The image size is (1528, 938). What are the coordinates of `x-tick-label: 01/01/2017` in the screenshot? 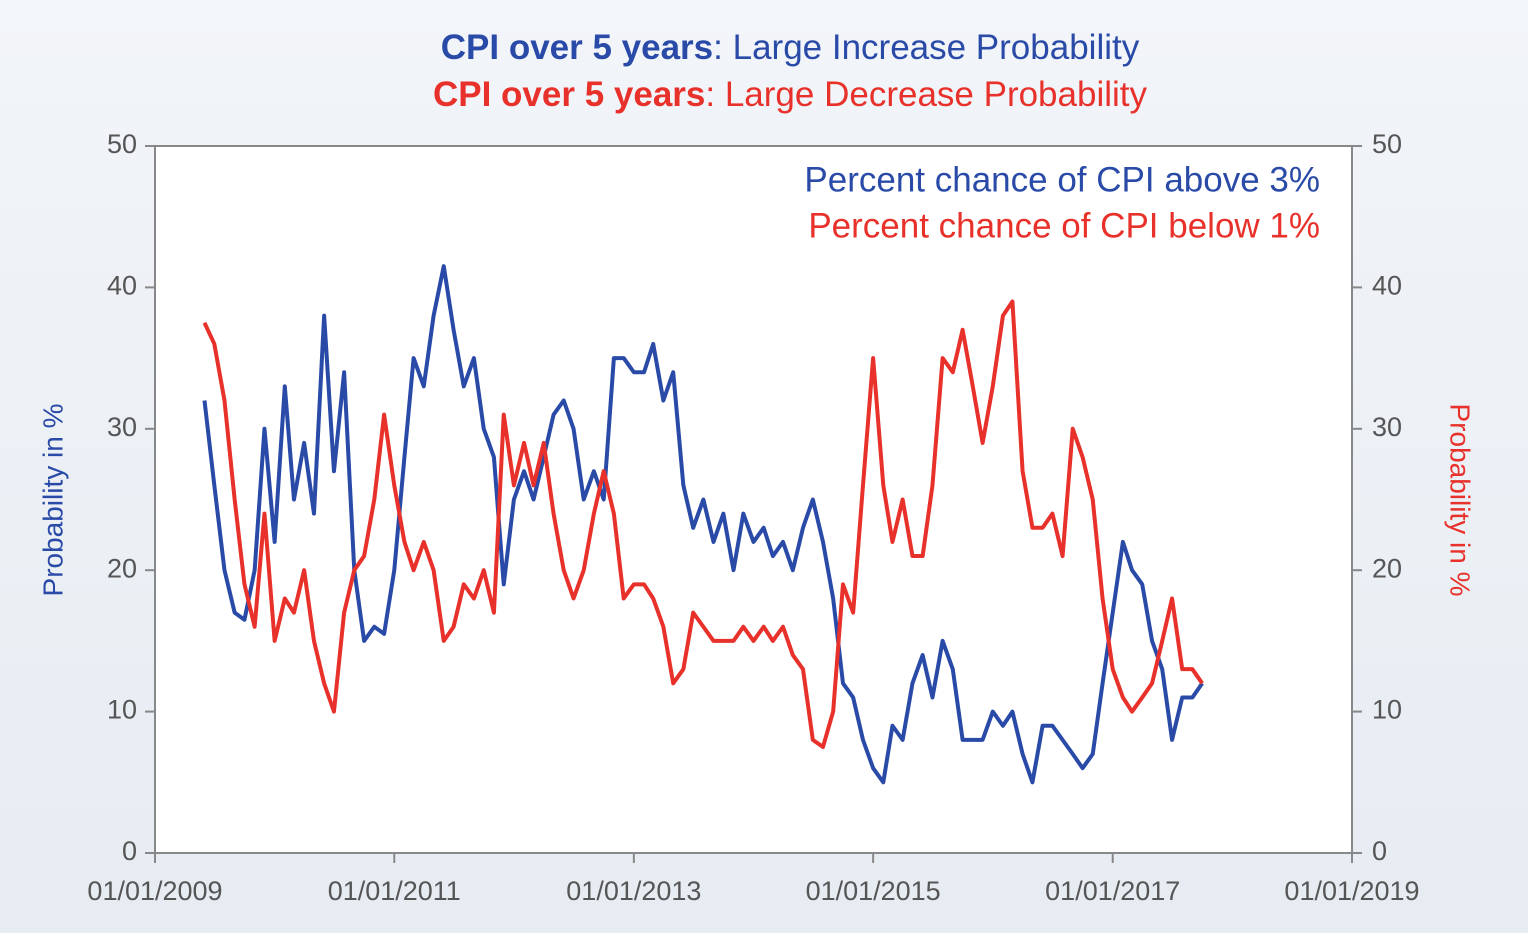 It's located at (1112, 891).